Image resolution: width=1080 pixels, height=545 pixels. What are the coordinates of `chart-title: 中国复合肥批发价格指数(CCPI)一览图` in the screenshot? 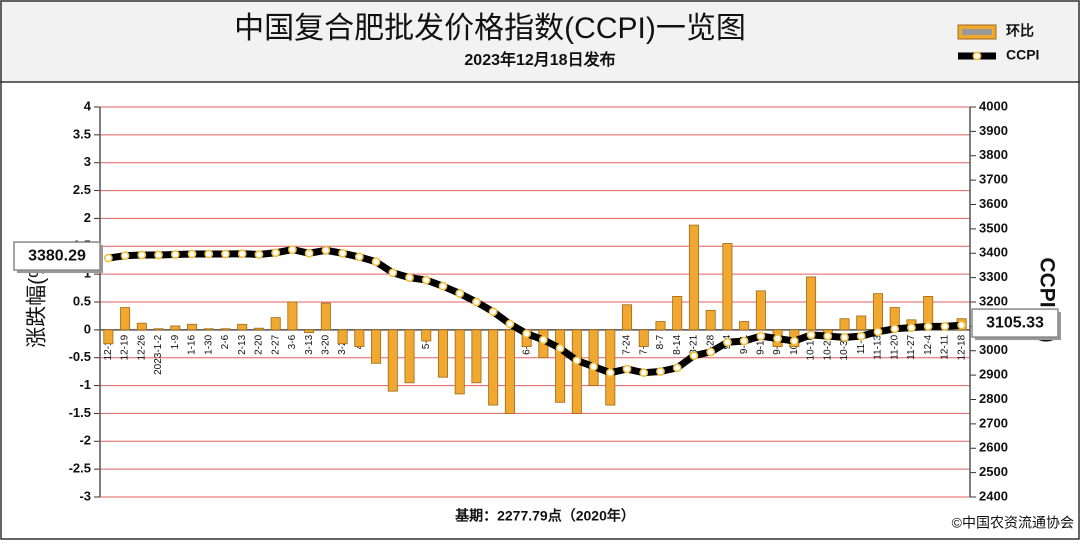 It's located at (490, 28).